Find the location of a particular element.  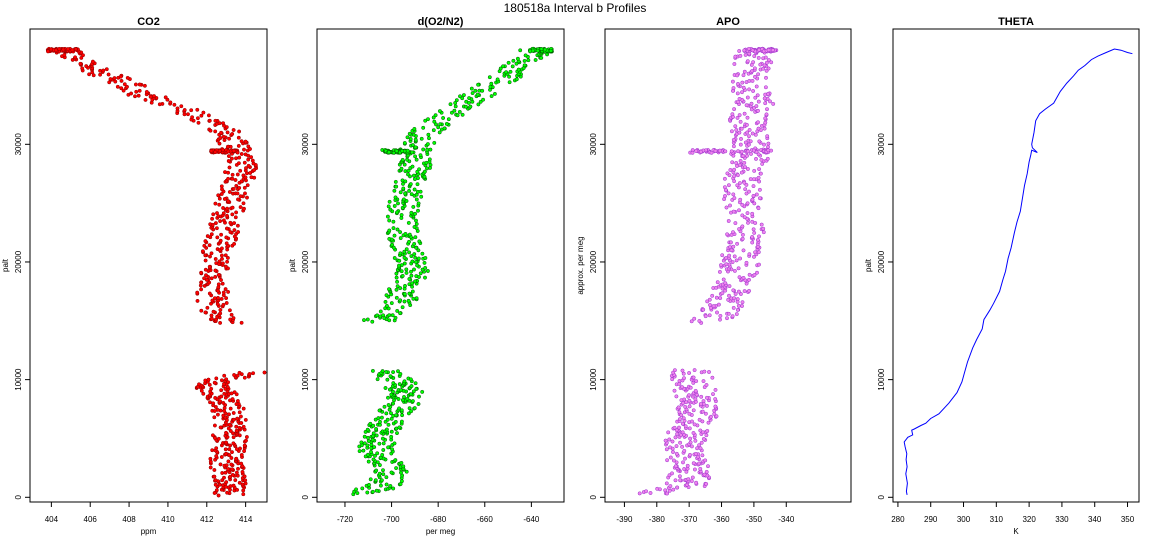

x-tick-label: -380 is located at coordinates (657, 519).